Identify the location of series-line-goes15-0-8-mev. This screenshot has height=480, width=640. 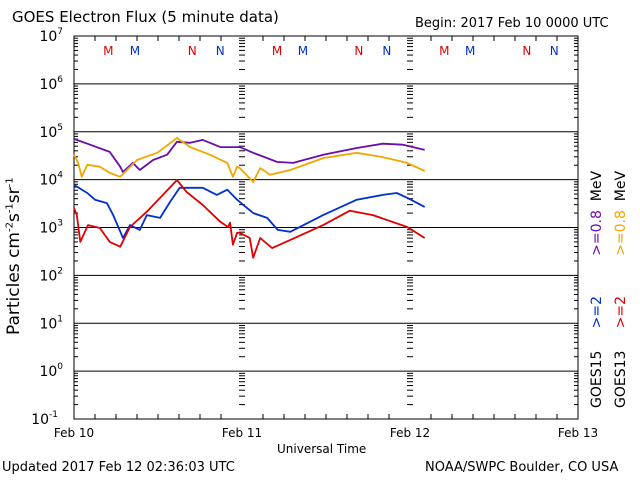
(249, 155).